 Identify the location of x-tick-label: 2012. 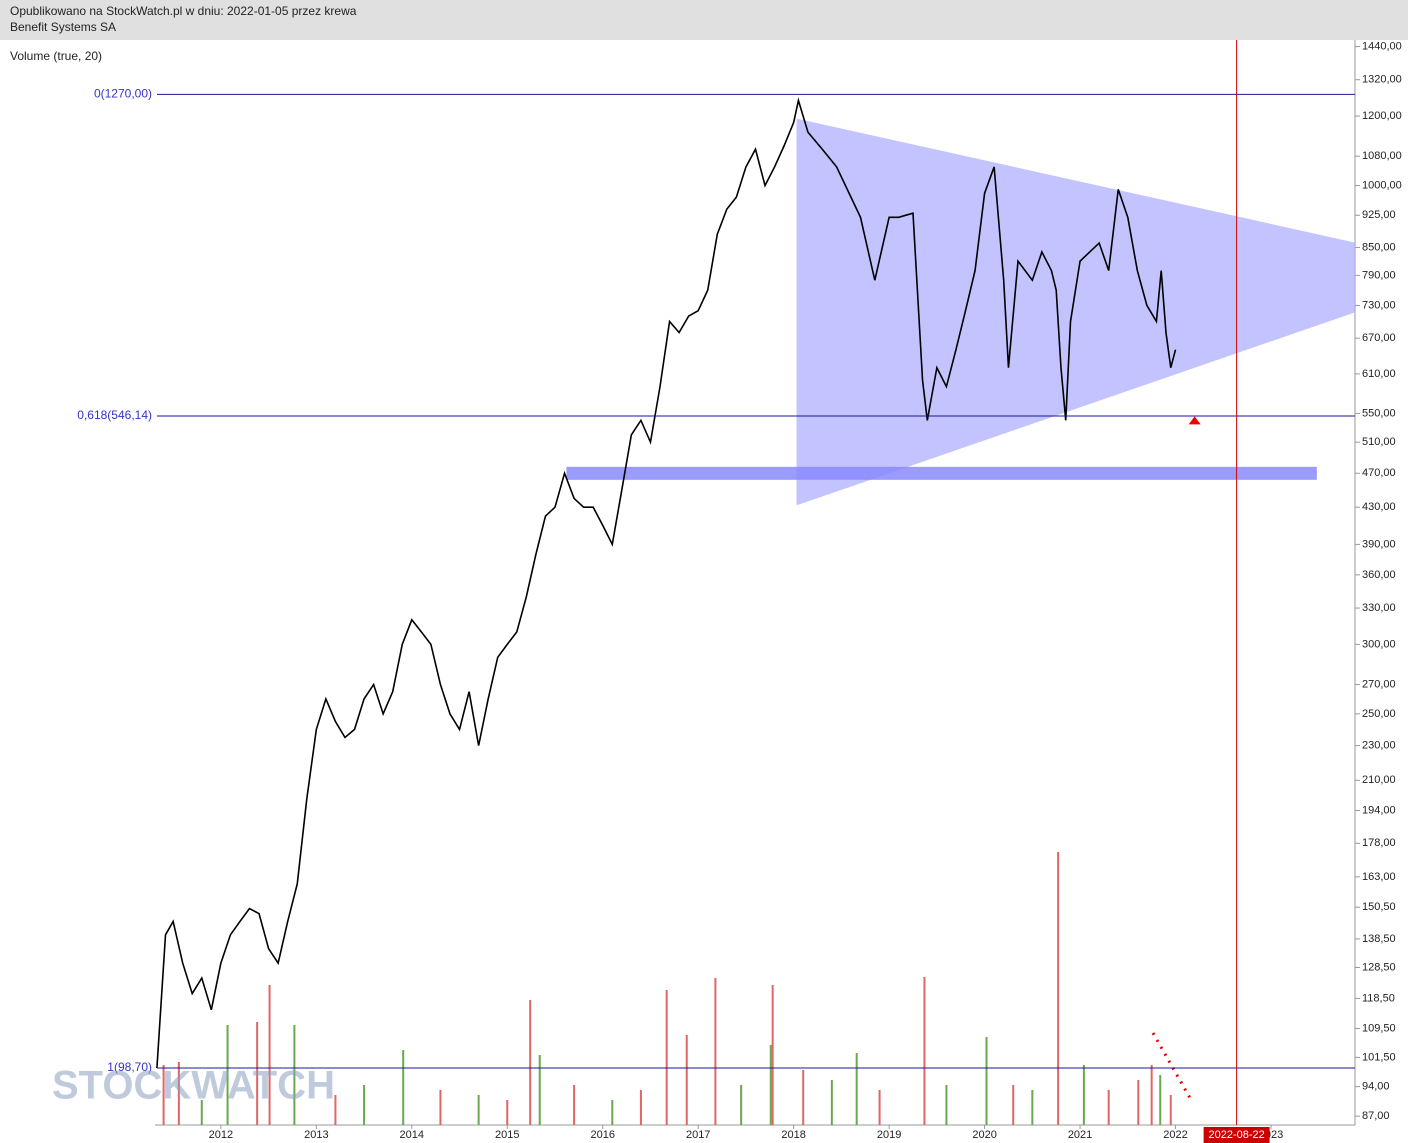
(221, 1135).